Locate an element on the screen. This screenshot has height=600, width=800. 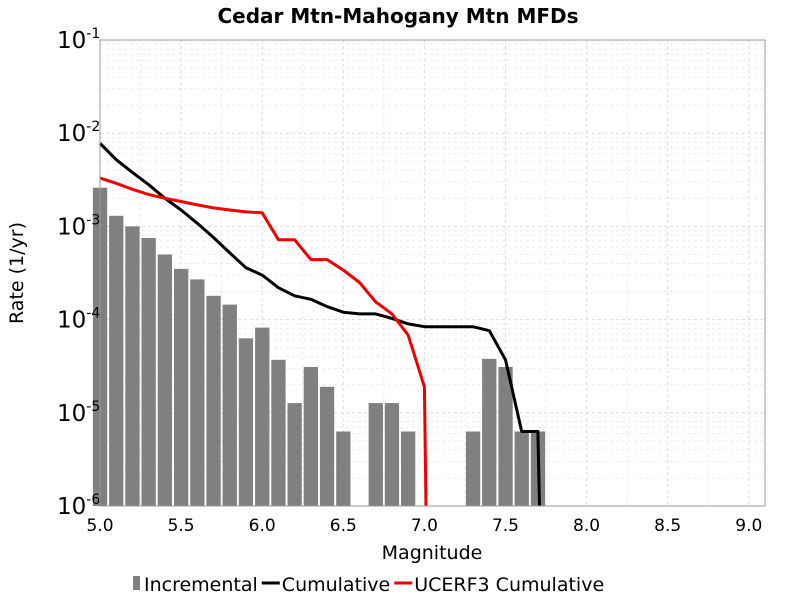
legend-label: UCERF3 Cumulative is located at coordinates (509, 585).